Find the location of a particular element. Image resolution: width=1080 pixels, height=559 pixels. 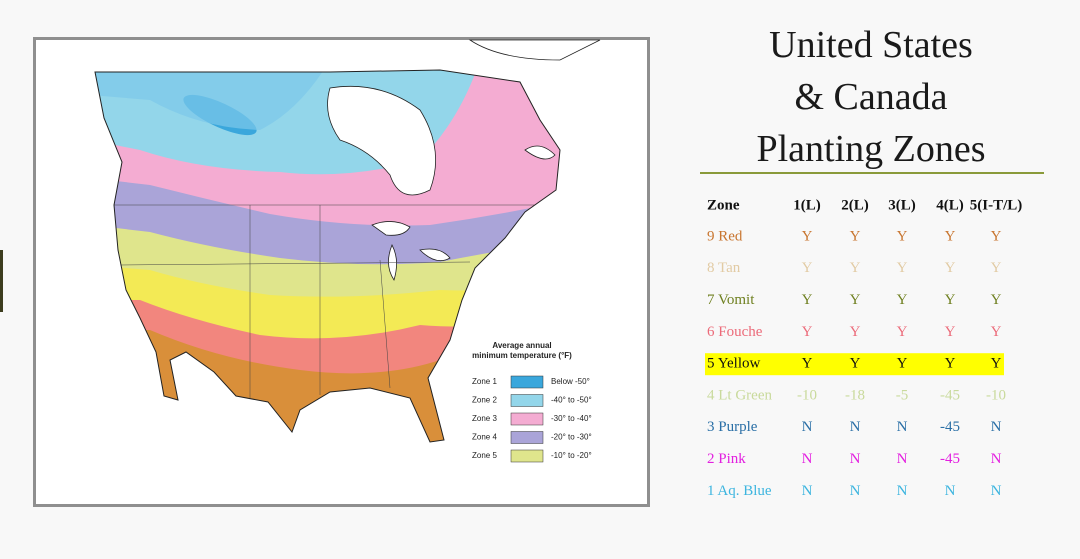

row-label: 8 Tan is located at coordinates (724, 268).